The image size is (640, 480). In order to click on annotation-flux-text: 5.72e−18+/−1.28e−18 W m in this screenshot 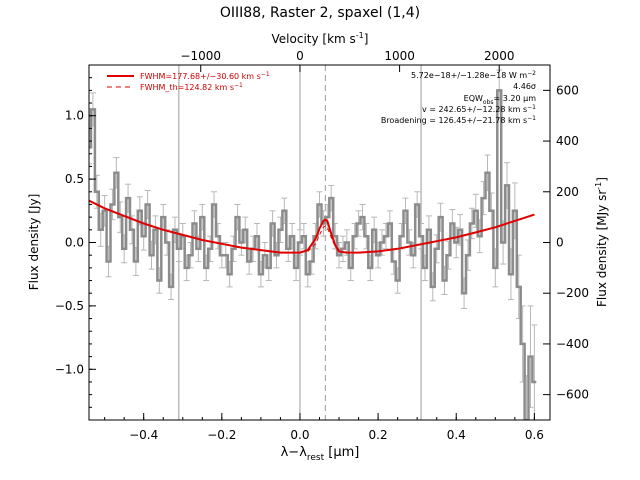, I will do `click(469, 75)`.